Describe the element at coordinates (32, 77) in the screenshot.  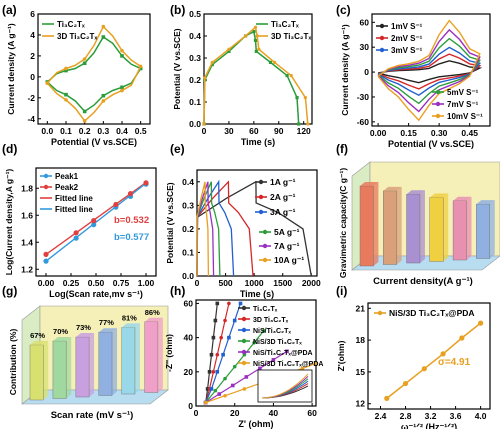
I see `y-tick-label: 0` at that location.